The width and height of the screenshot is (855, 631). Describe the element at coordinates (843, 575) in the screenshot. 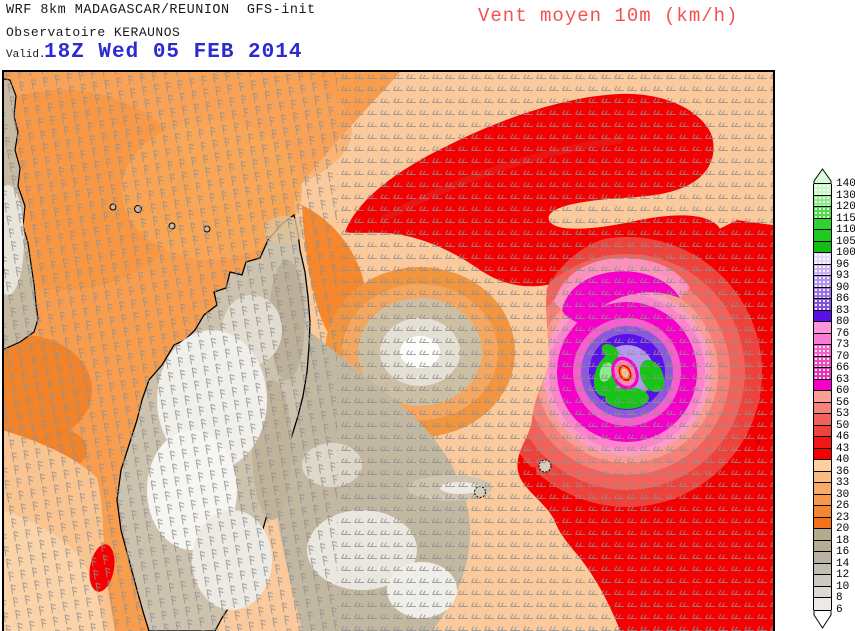

I see `colorbar-label: 12` at that location.